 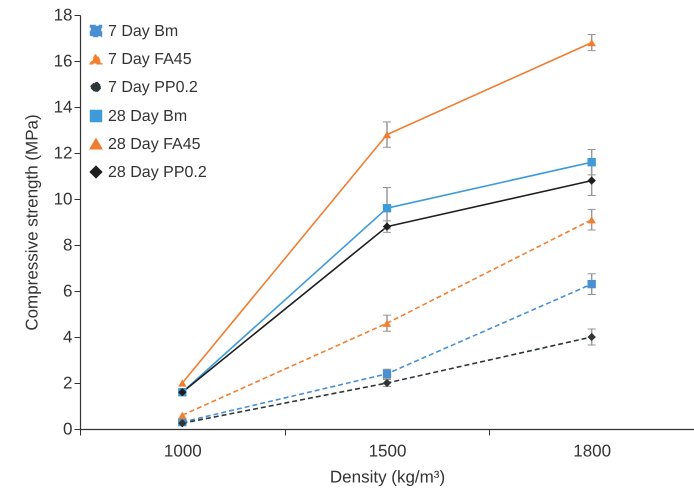 What do you see at coordinates (67, 337) in the screenshot?
I see `y-tick-label: 4` at bounding box center [67, 337].